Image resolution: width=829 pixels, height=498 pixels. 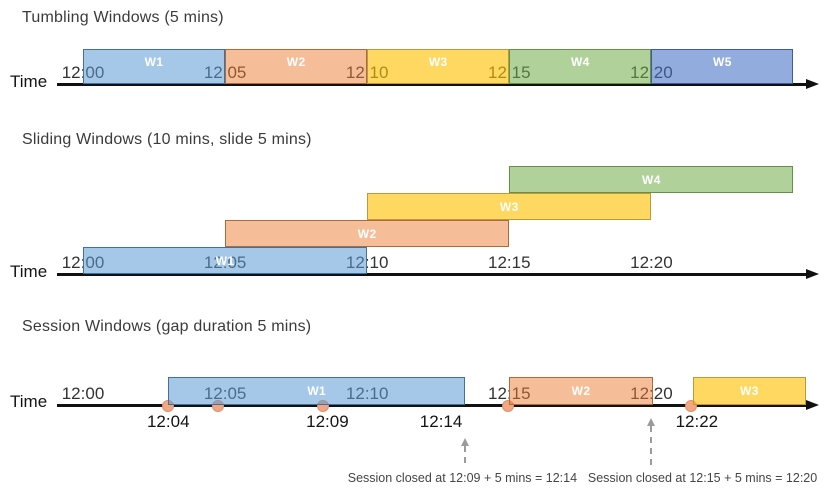 What do you see at coordinates (441, 421) in the screenshot?
I see `event-time-label: 12:14` at bounding box center [441, 421].